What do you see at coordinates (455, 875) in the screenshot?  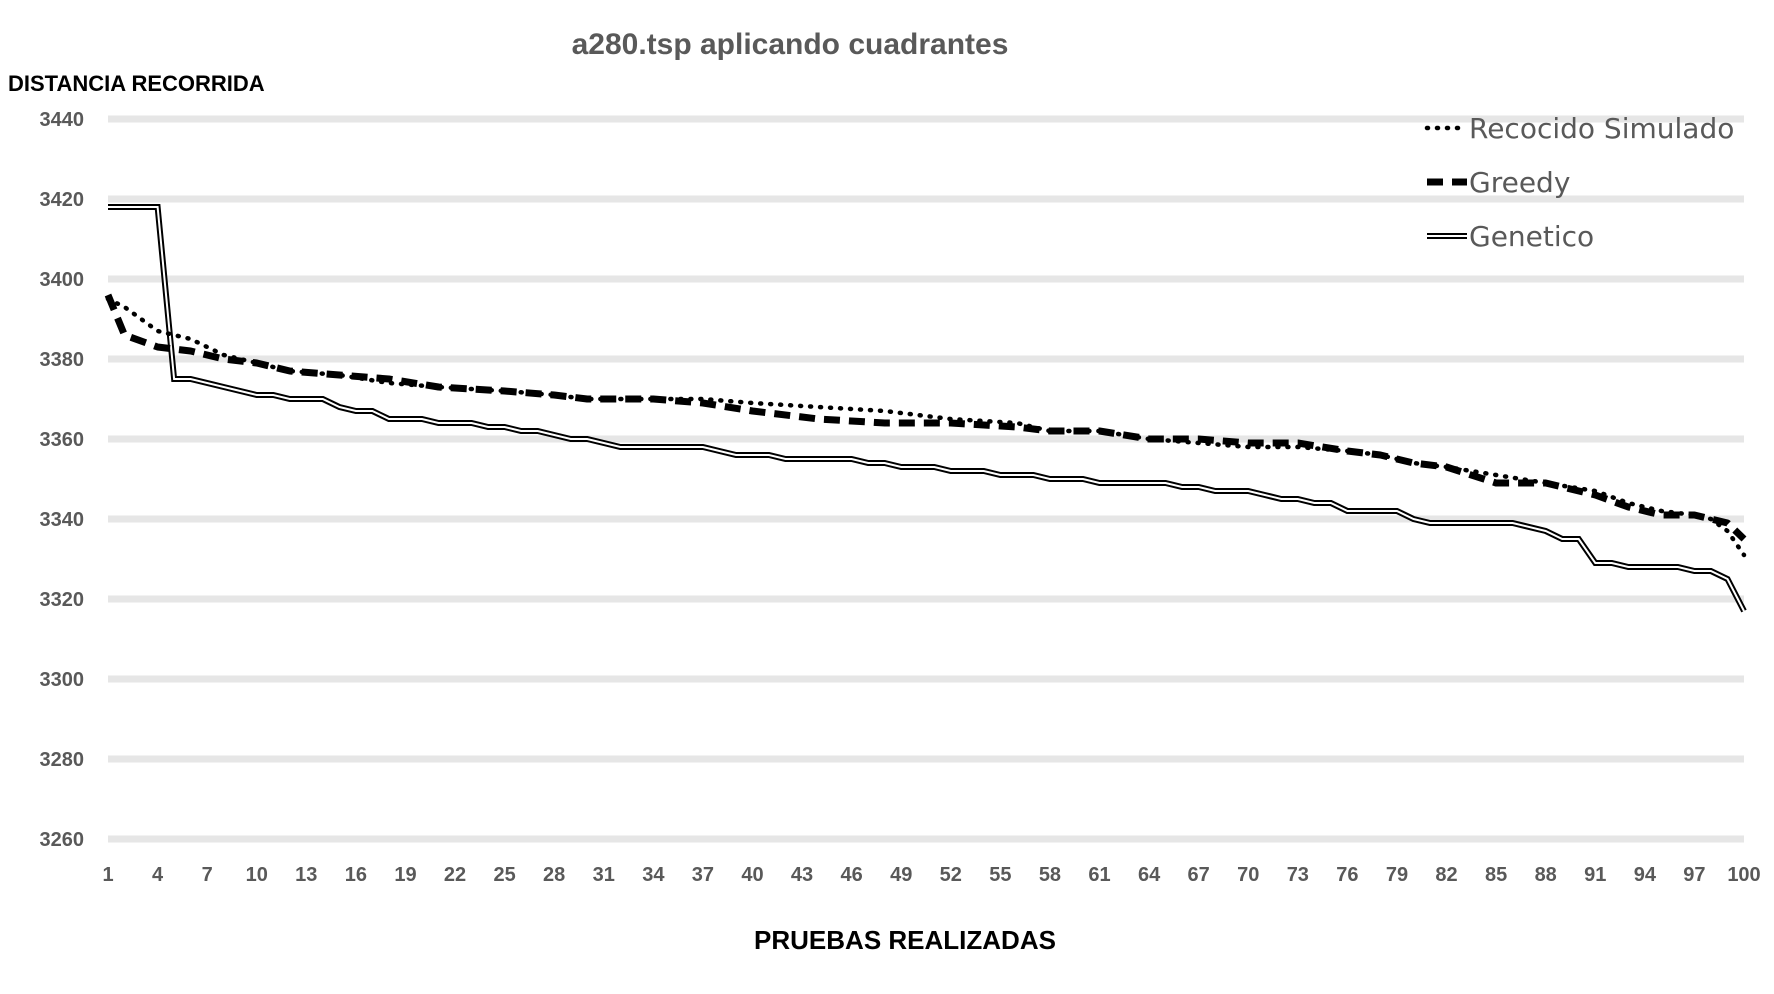 I see `x-tick-label: 22` at bounding box center [455, 875].